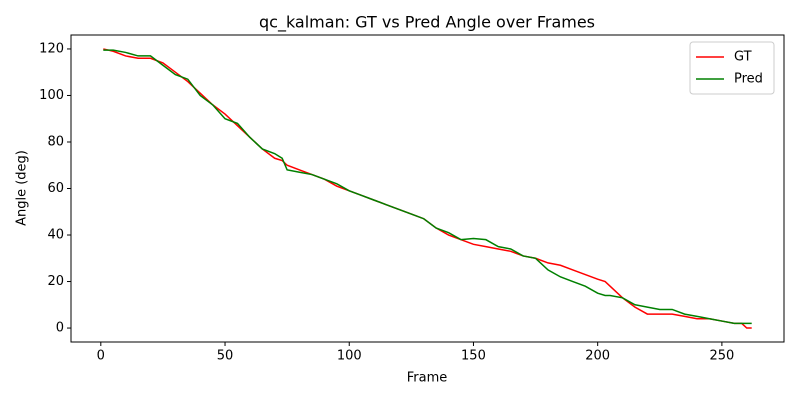 This screenshot has width=800, height=400. I want to click on y-tick-label: 20, so click(55, 281).